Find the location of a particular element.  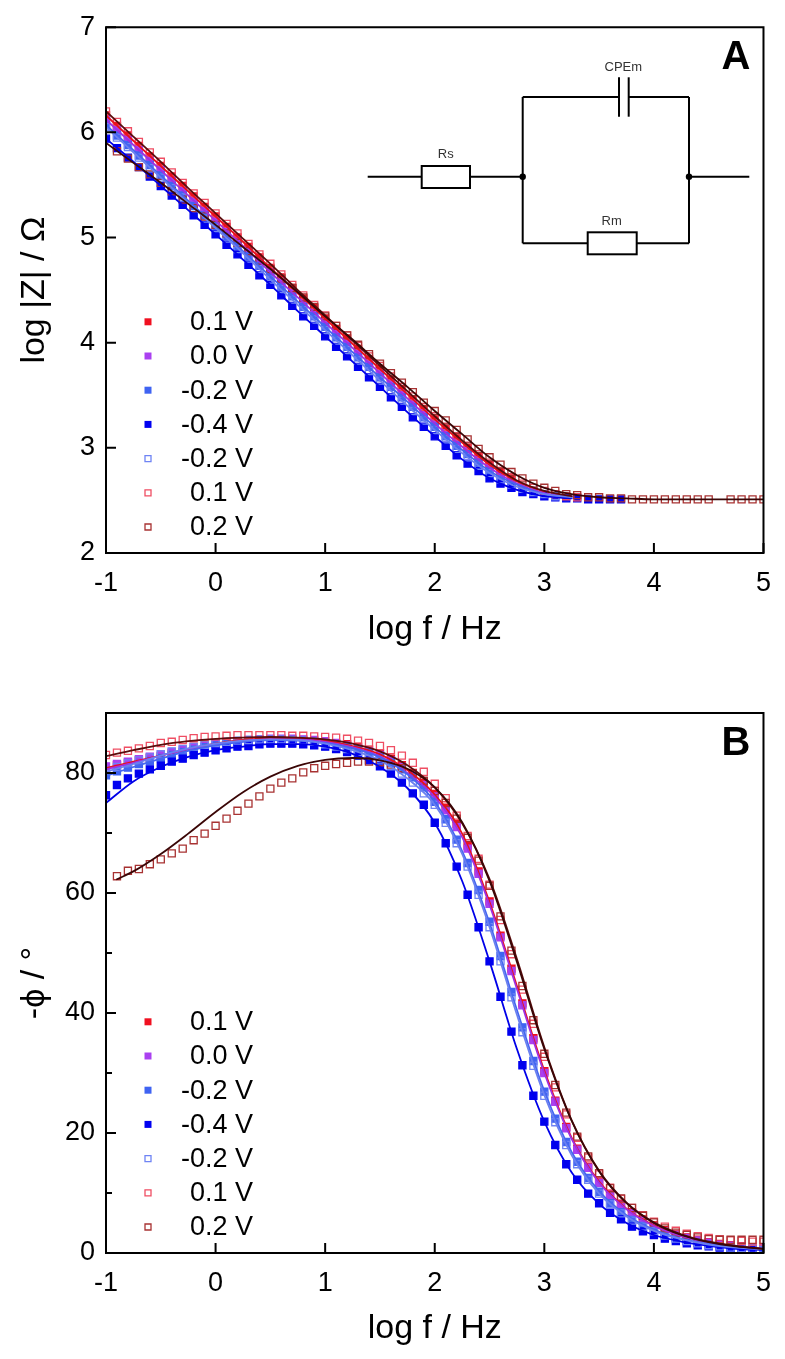

y-tick-label: 5 is located at coordinates (87, 235).